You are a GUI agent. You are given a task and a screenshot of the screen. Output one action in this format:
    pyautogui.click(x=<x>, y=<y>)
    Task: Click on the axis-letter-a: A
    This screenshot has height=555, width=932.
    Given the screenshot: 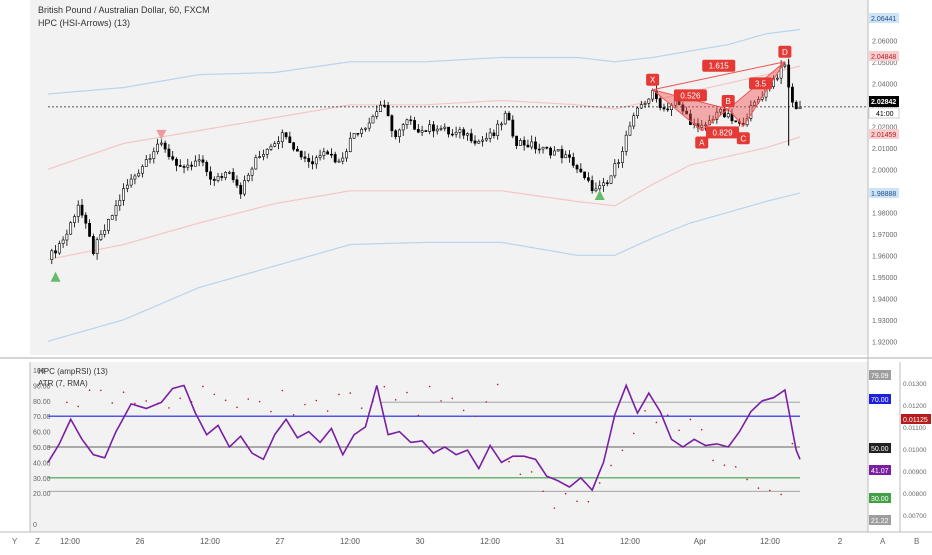 What is the action you would take?
    pyautogui.click(x=883, y=541)
    